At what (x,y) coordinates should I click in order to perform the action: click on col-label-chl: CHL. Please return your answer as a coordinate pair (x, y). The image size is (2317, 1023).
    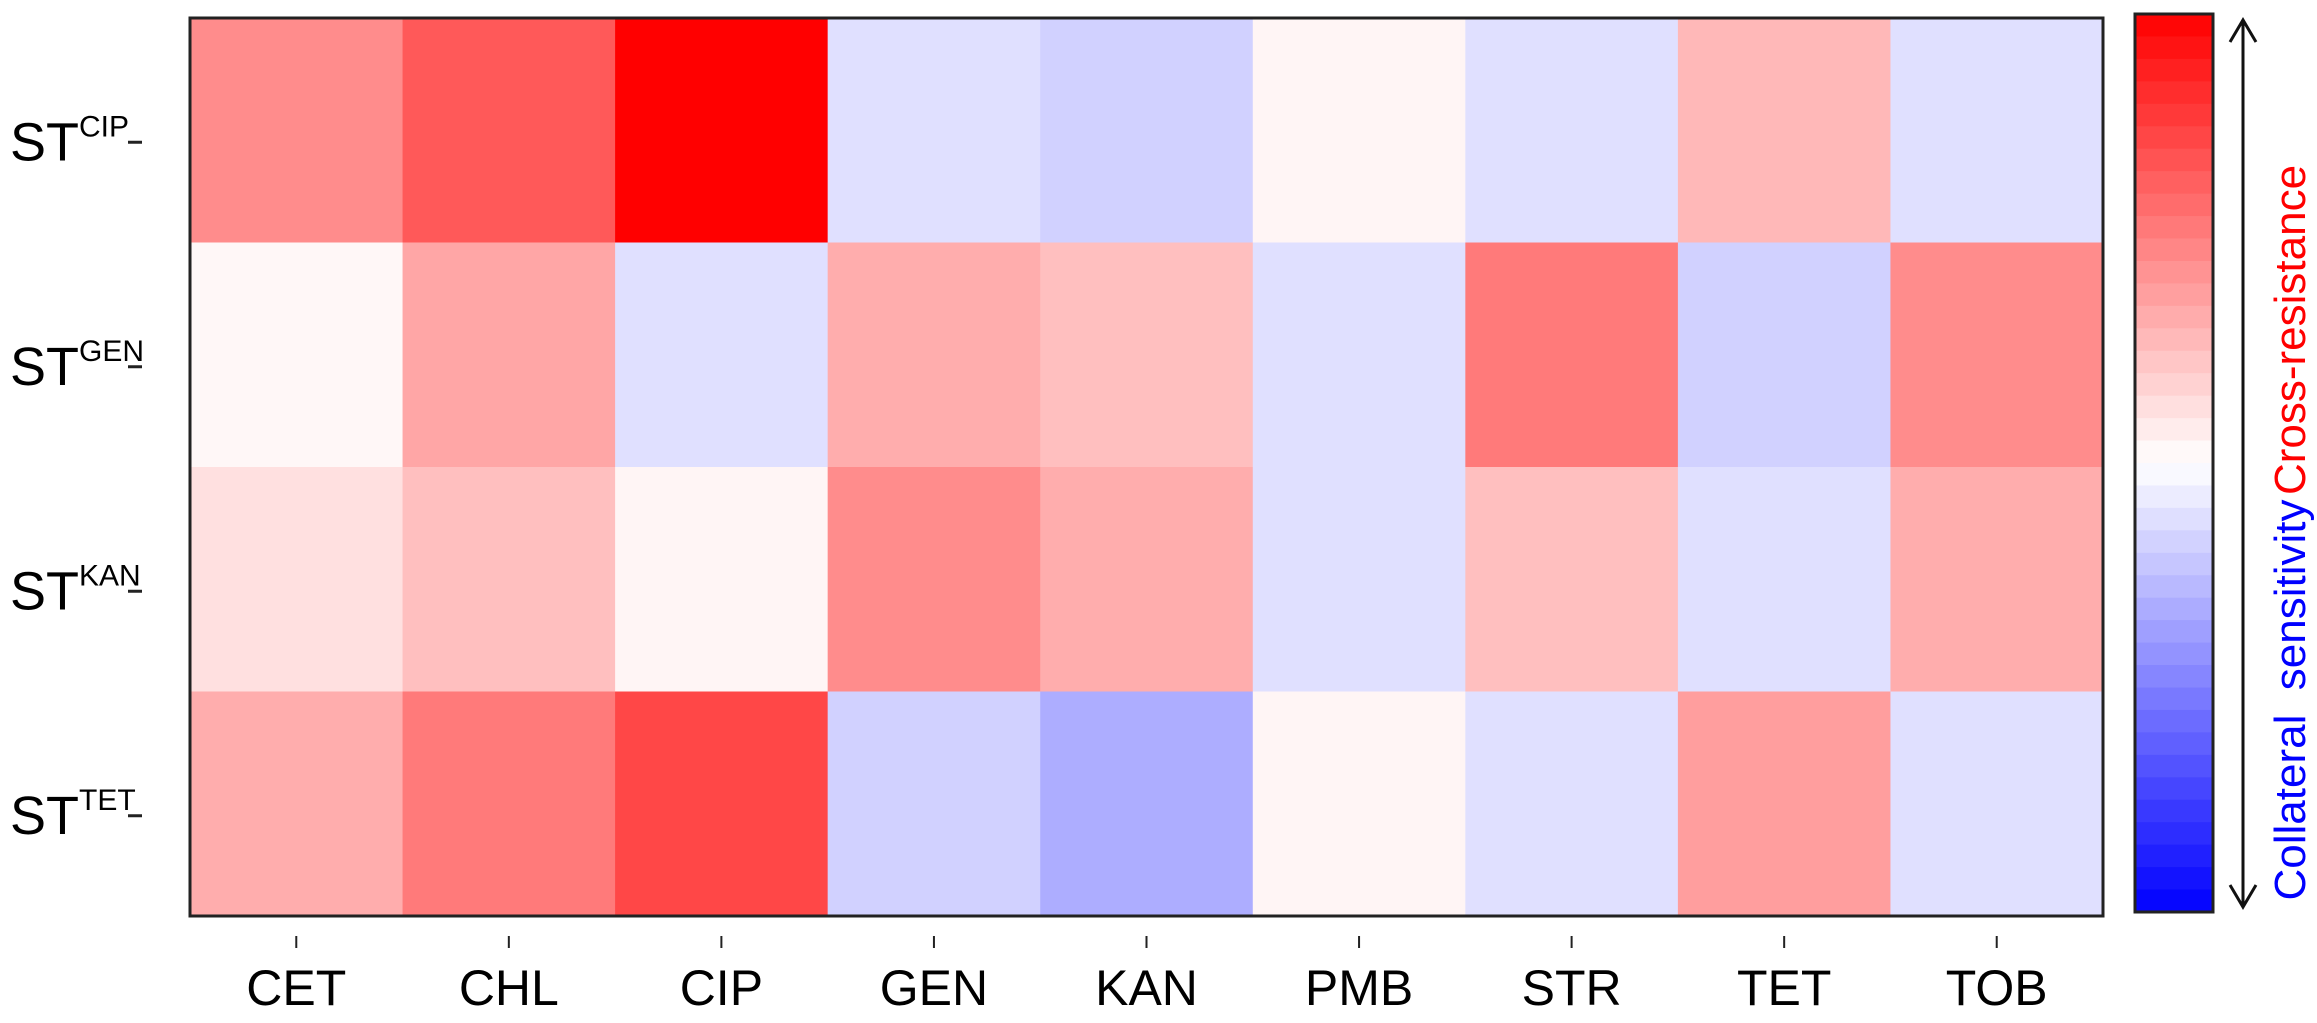
    Looking at the image, I should click on (509, 988).